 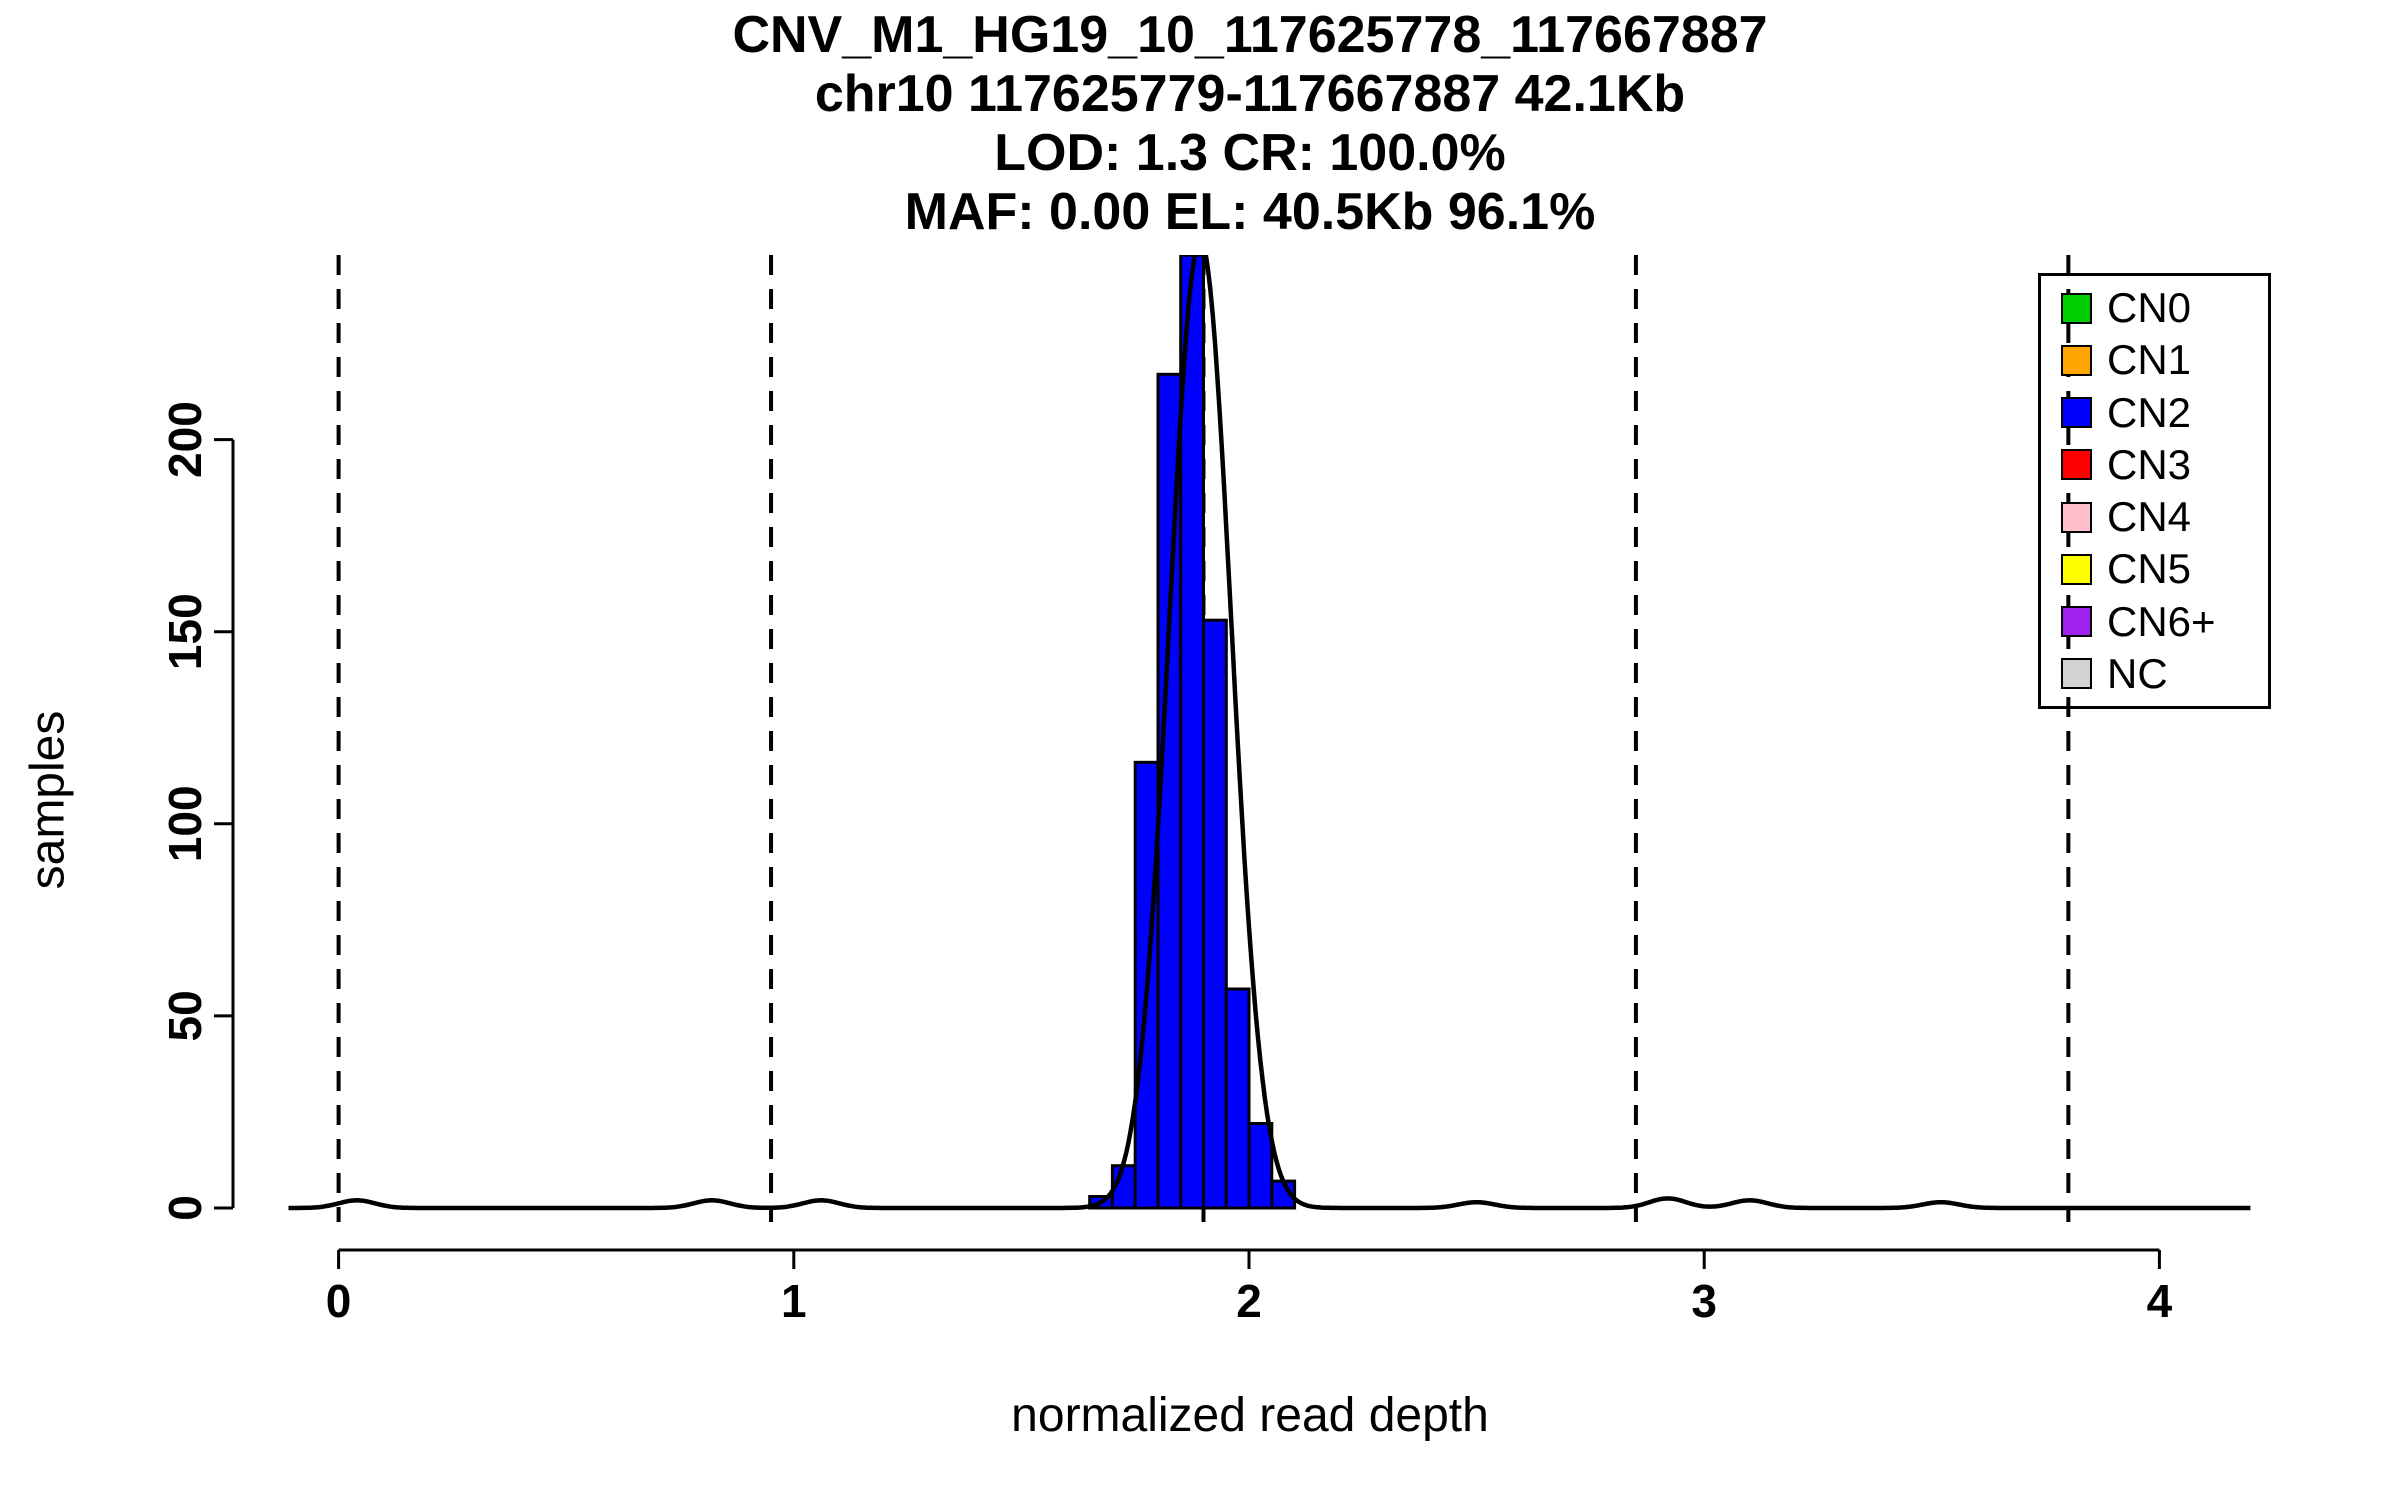 What do you see at coordinates (2149, 569) in the screenshot?
I see `legend-label: CN5` at bounding box center [2149, 569].